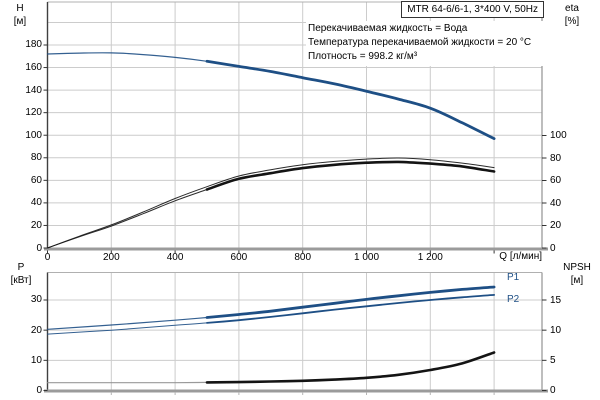  I want to click on npsh-axis-unit: [м], so click(577, 280).